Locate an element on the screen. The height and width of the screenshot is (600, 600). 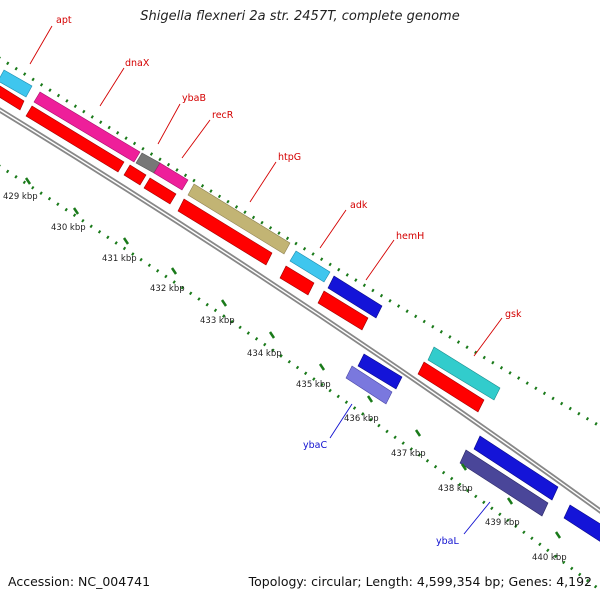
gene-feature-ybaL is located at coordinates (509, 476).